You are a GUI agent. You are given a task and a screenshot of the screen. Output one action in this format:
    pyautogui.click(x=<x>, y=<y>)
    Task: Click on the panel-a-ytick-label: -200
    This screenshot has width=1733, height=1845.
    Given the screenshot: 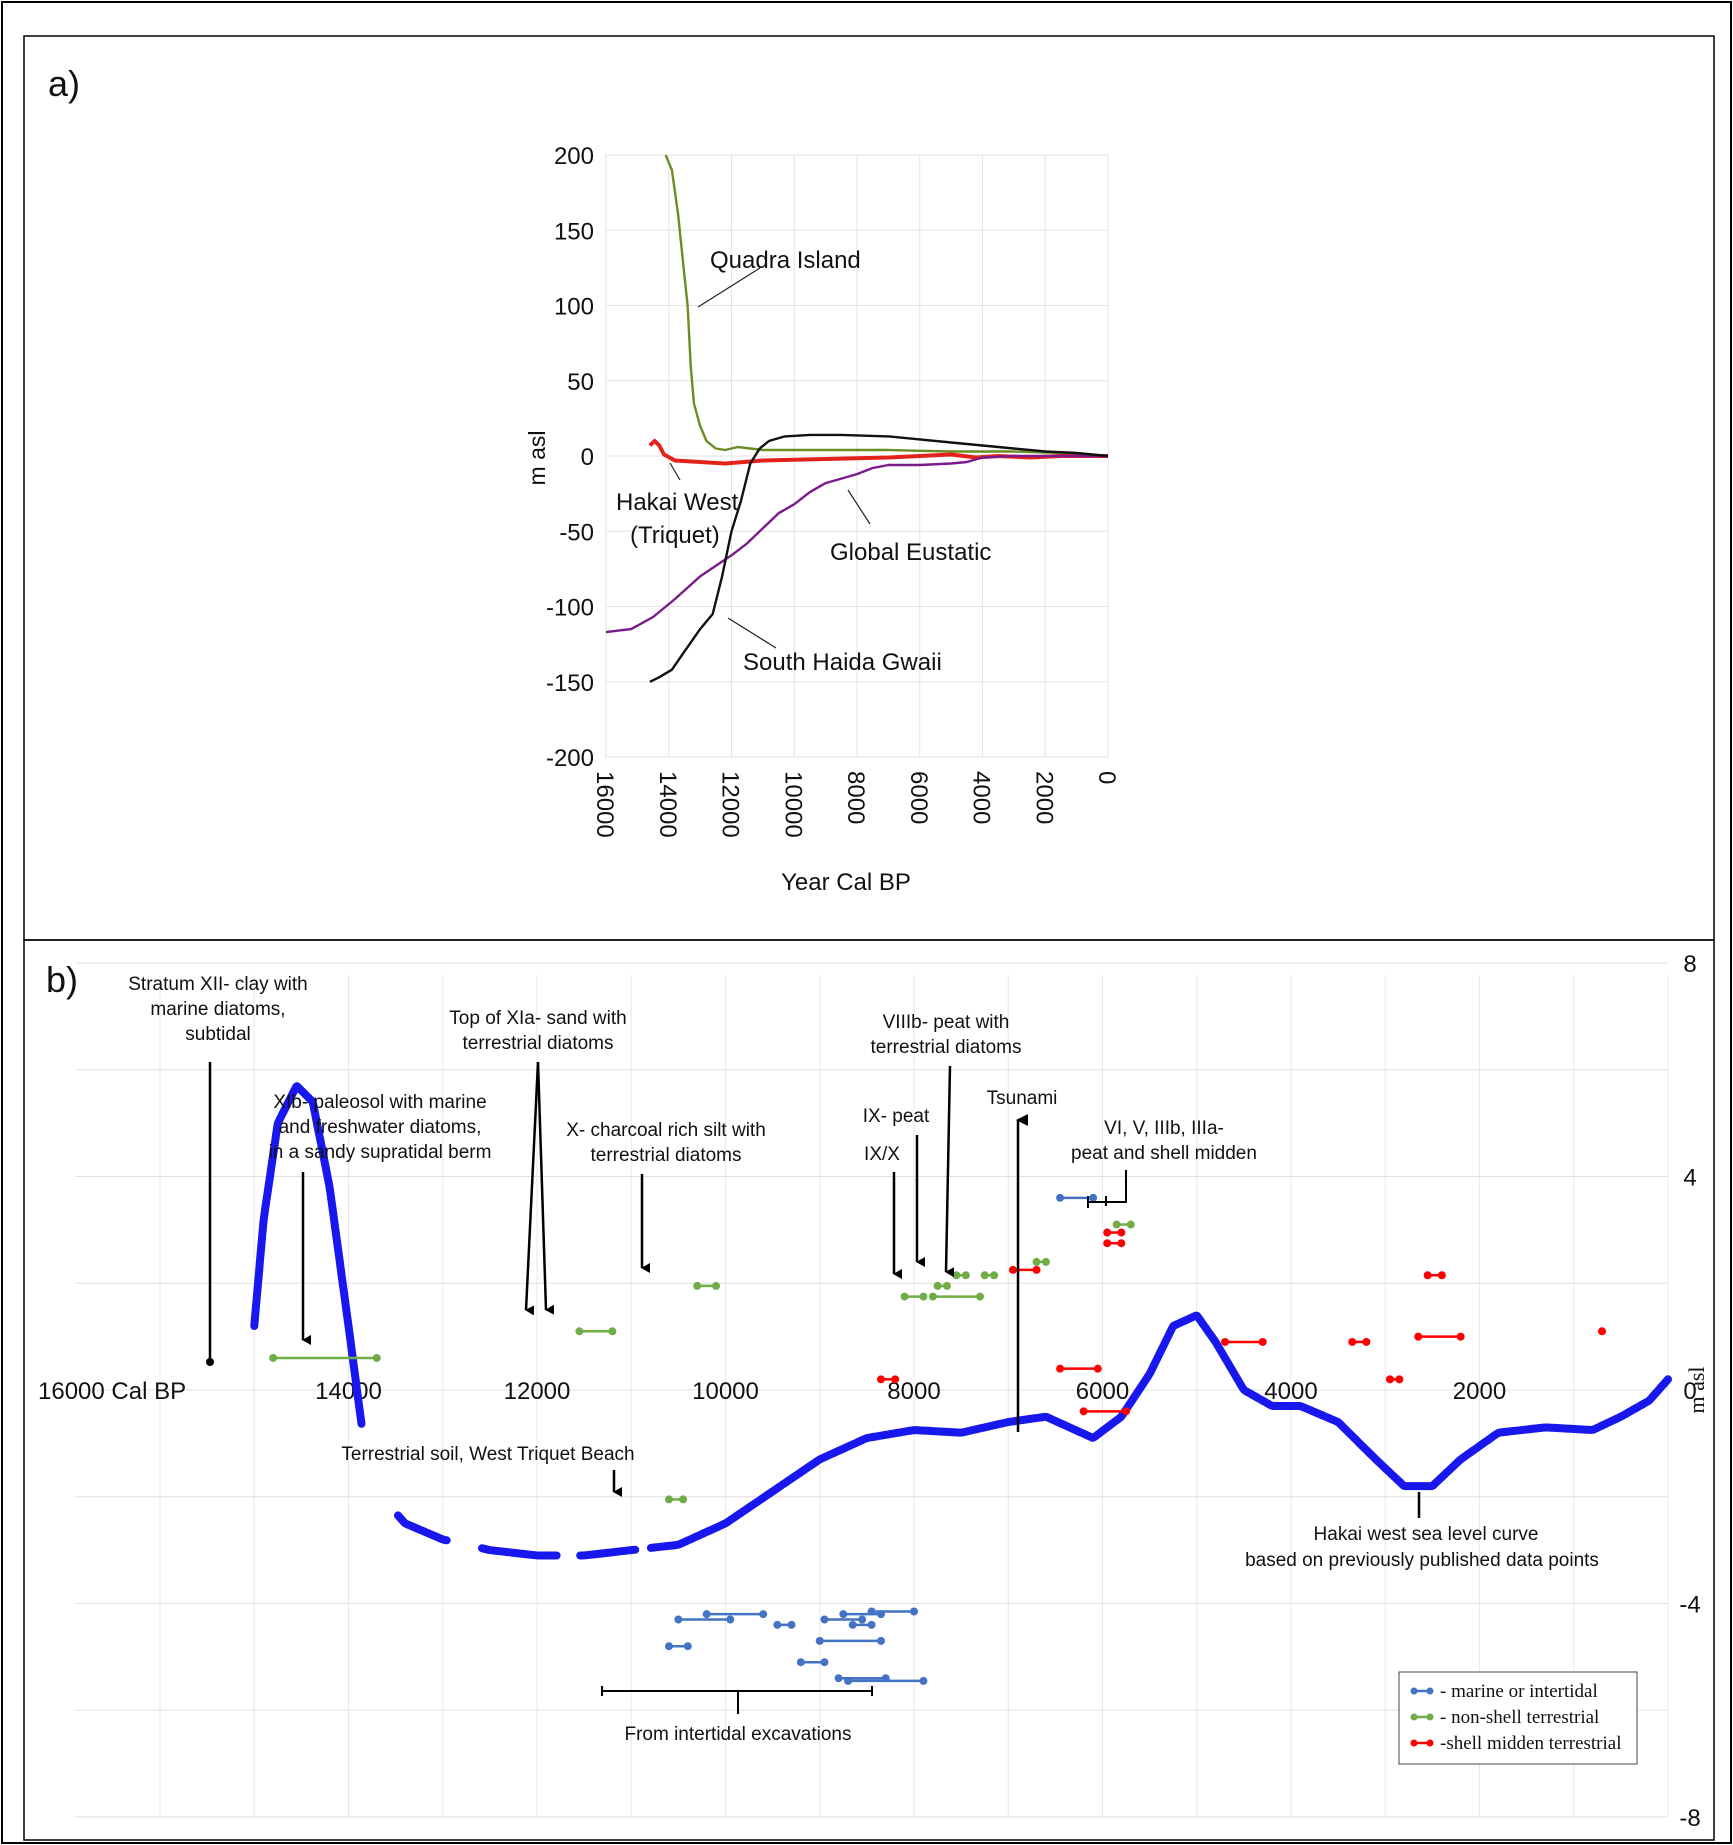 What is the action you would take?
    pyautogui.click(x=570, y=758)
    